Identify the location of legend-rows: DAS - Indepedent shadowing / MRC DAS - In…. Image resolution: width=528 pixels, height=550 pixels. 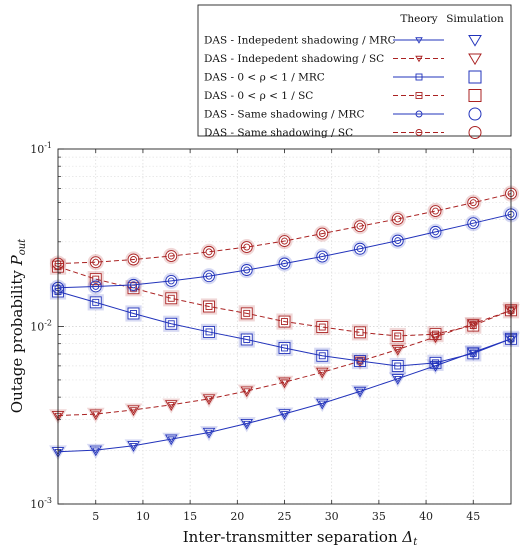
(343, 87).